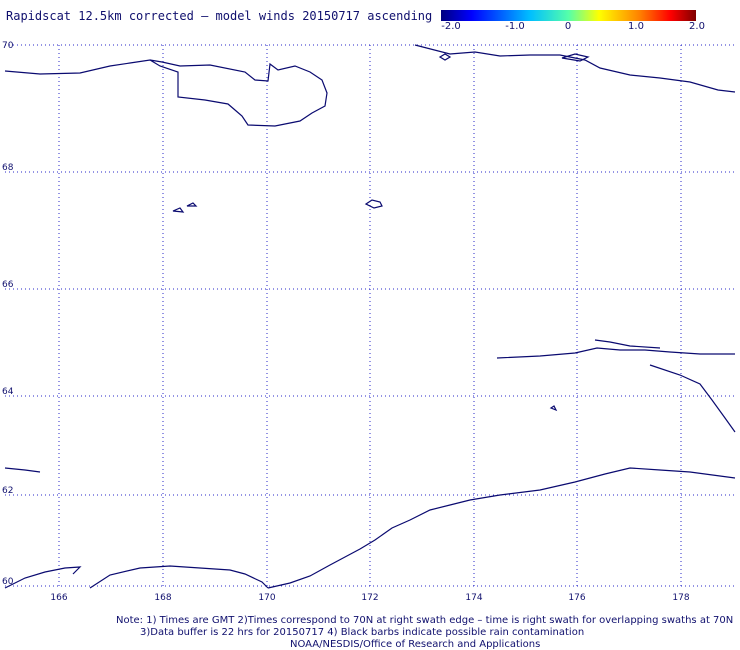 The width and height of the screenshot is (740, 650). I want to click on coastline-northeast, so click(575, 68).